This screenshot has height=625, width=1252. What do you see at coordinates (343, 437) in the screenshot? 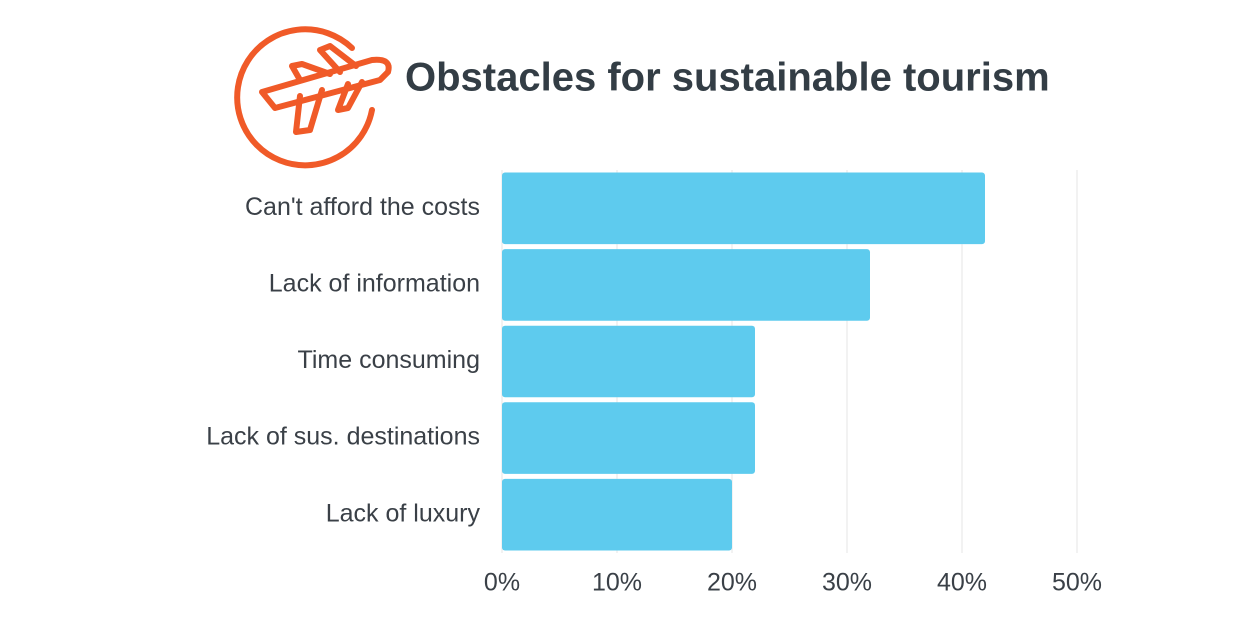
I see `y-tick-label: Lack of sus. destinations` at bounding box center [343, 437].